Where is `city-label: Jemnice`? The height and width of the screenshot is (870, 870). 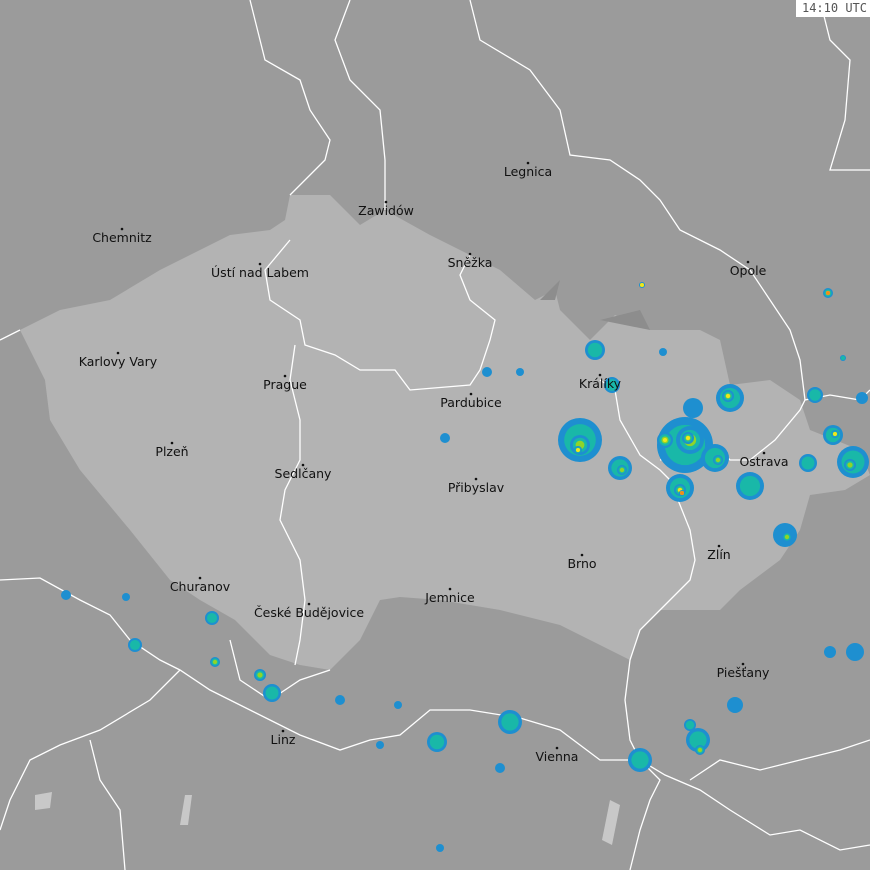
city-label: Jemnice is located at coordinates (449, 597).